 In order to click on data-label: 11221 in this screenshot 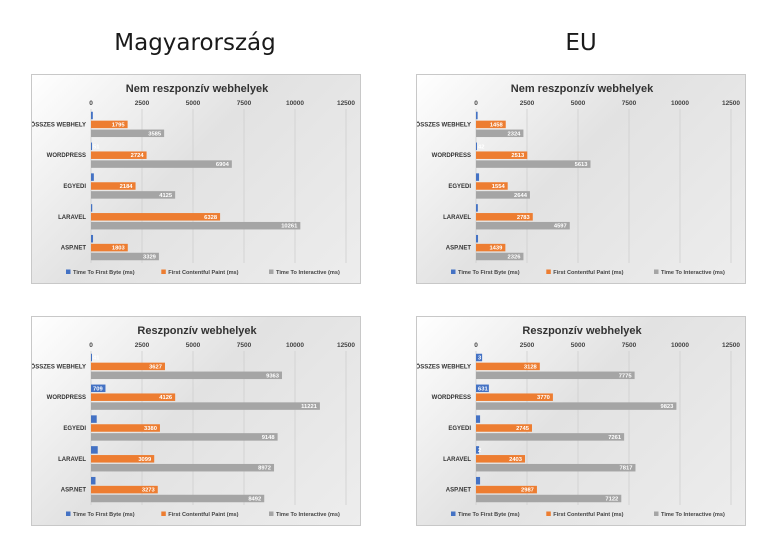, I will do `click(309, 407)`.